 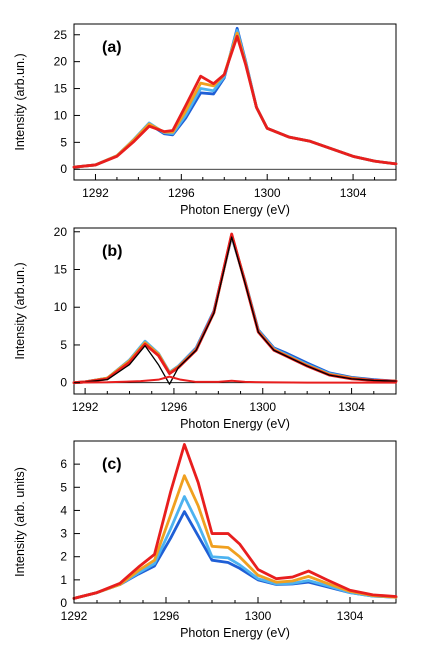 What do you see at coordinates (112, 251) in the screenshot?
I see `panel-label: (b)` at bounding box center [112, 251].